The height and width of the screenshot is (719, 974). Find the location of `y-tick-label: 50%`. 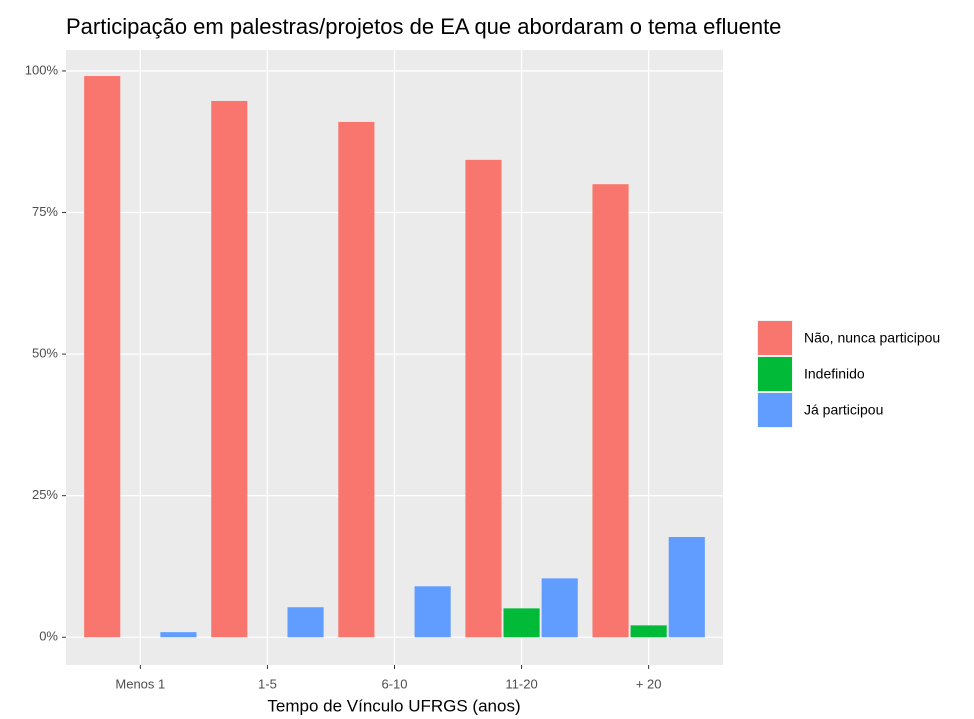

y-tick-label: 50% is located at coordinates (45, 353).